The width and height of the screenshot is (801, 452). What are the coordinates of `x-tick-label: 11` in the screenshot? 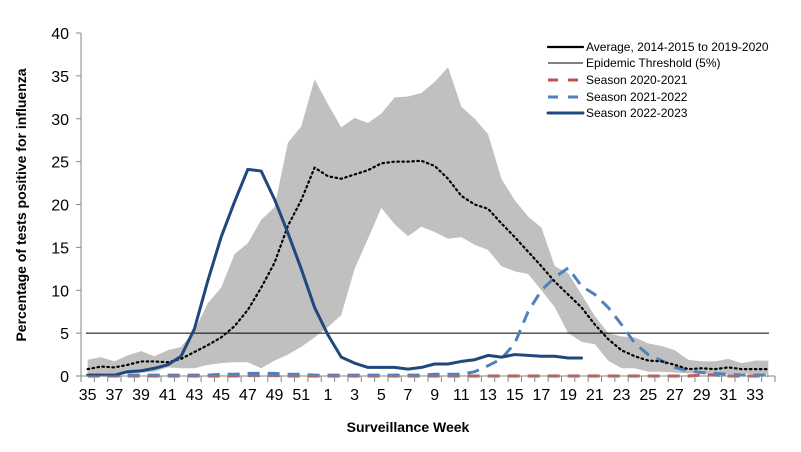 It's located at (461, 395).